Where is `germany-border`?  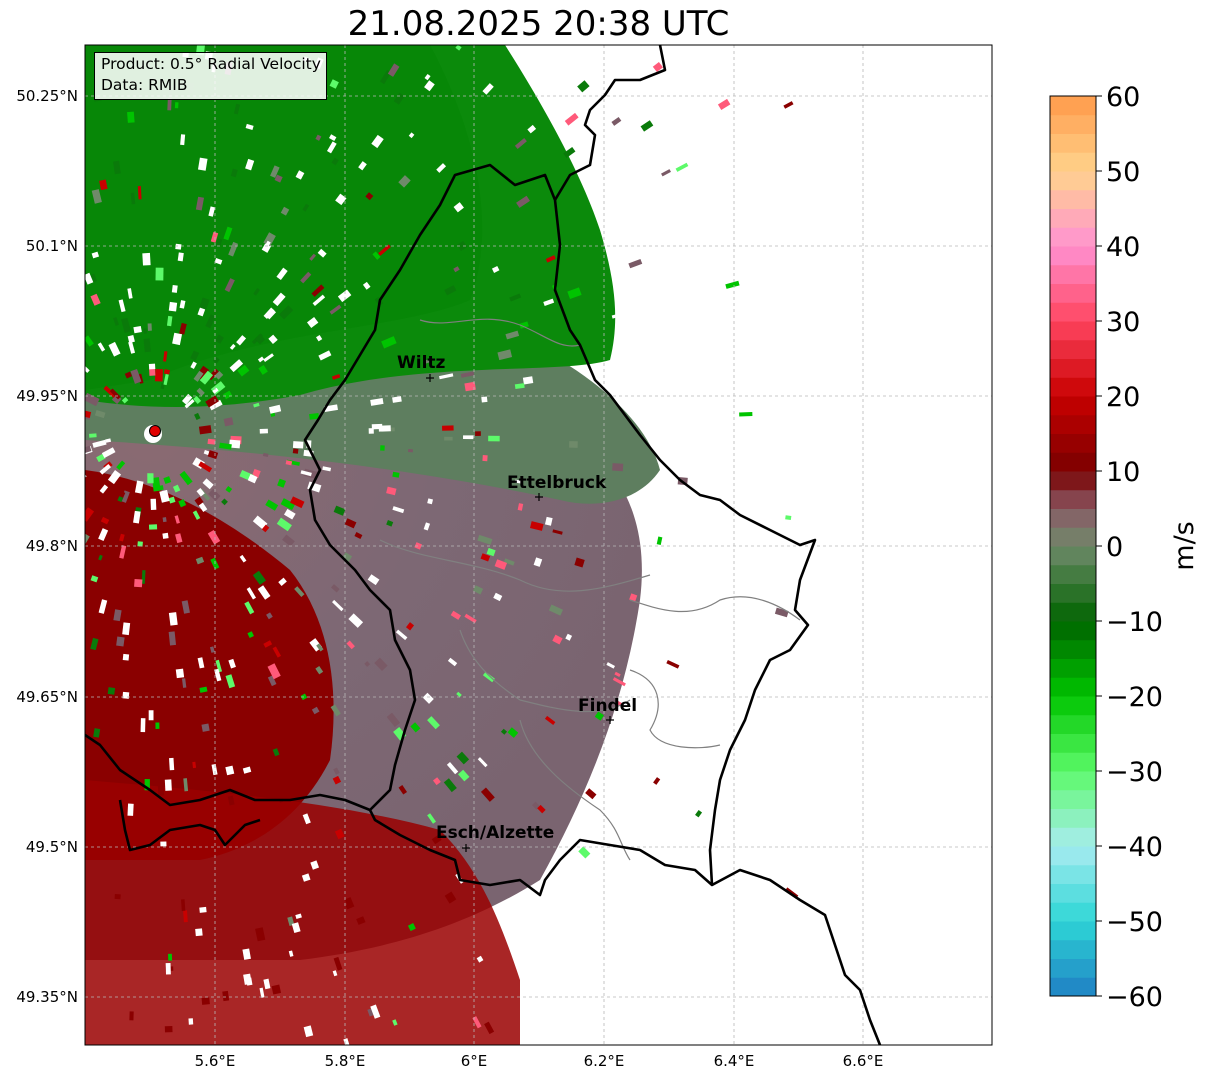 germany-border is located at coordinates (610, 123).